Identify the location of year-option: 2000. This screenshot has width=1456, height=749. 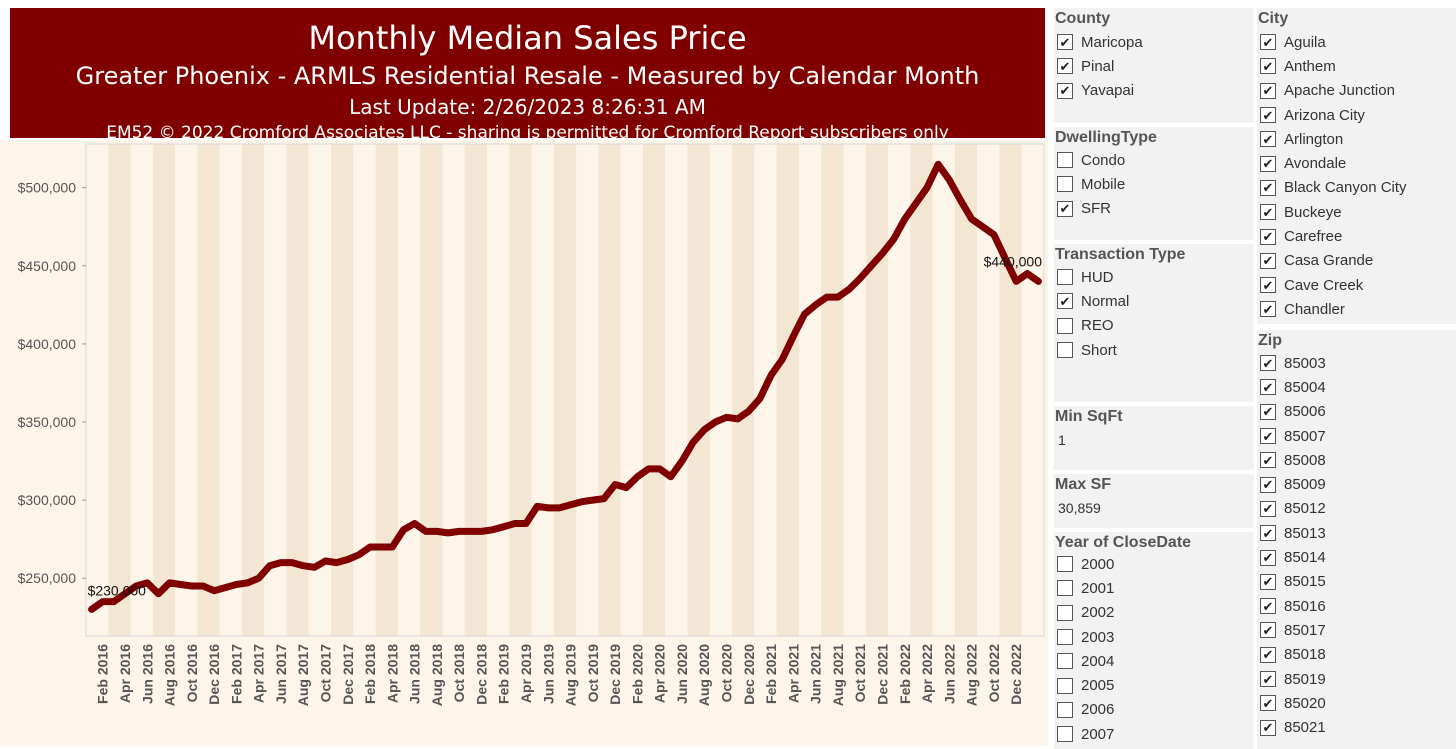
(1085, 564).